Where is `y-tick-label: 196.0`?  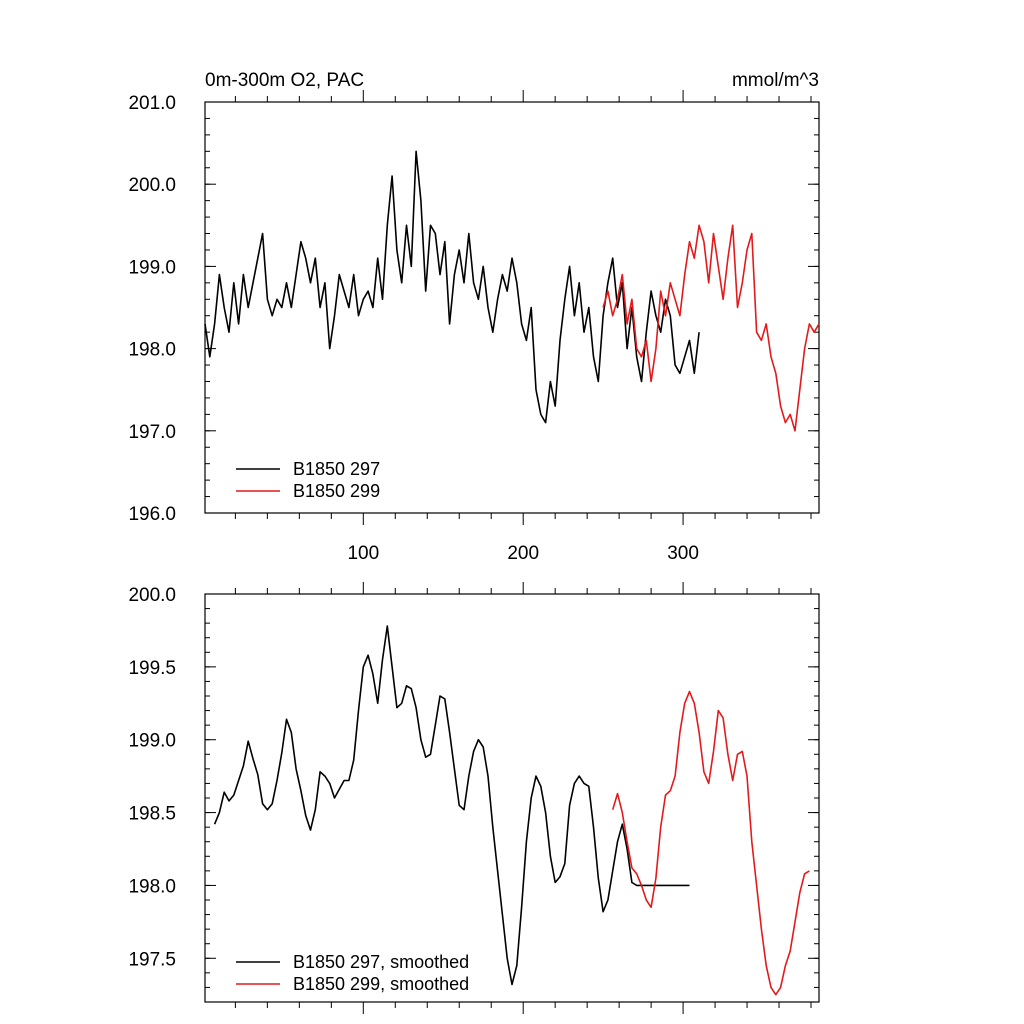 y-tick-label: 196.0 is located at coordinates (152, 514).